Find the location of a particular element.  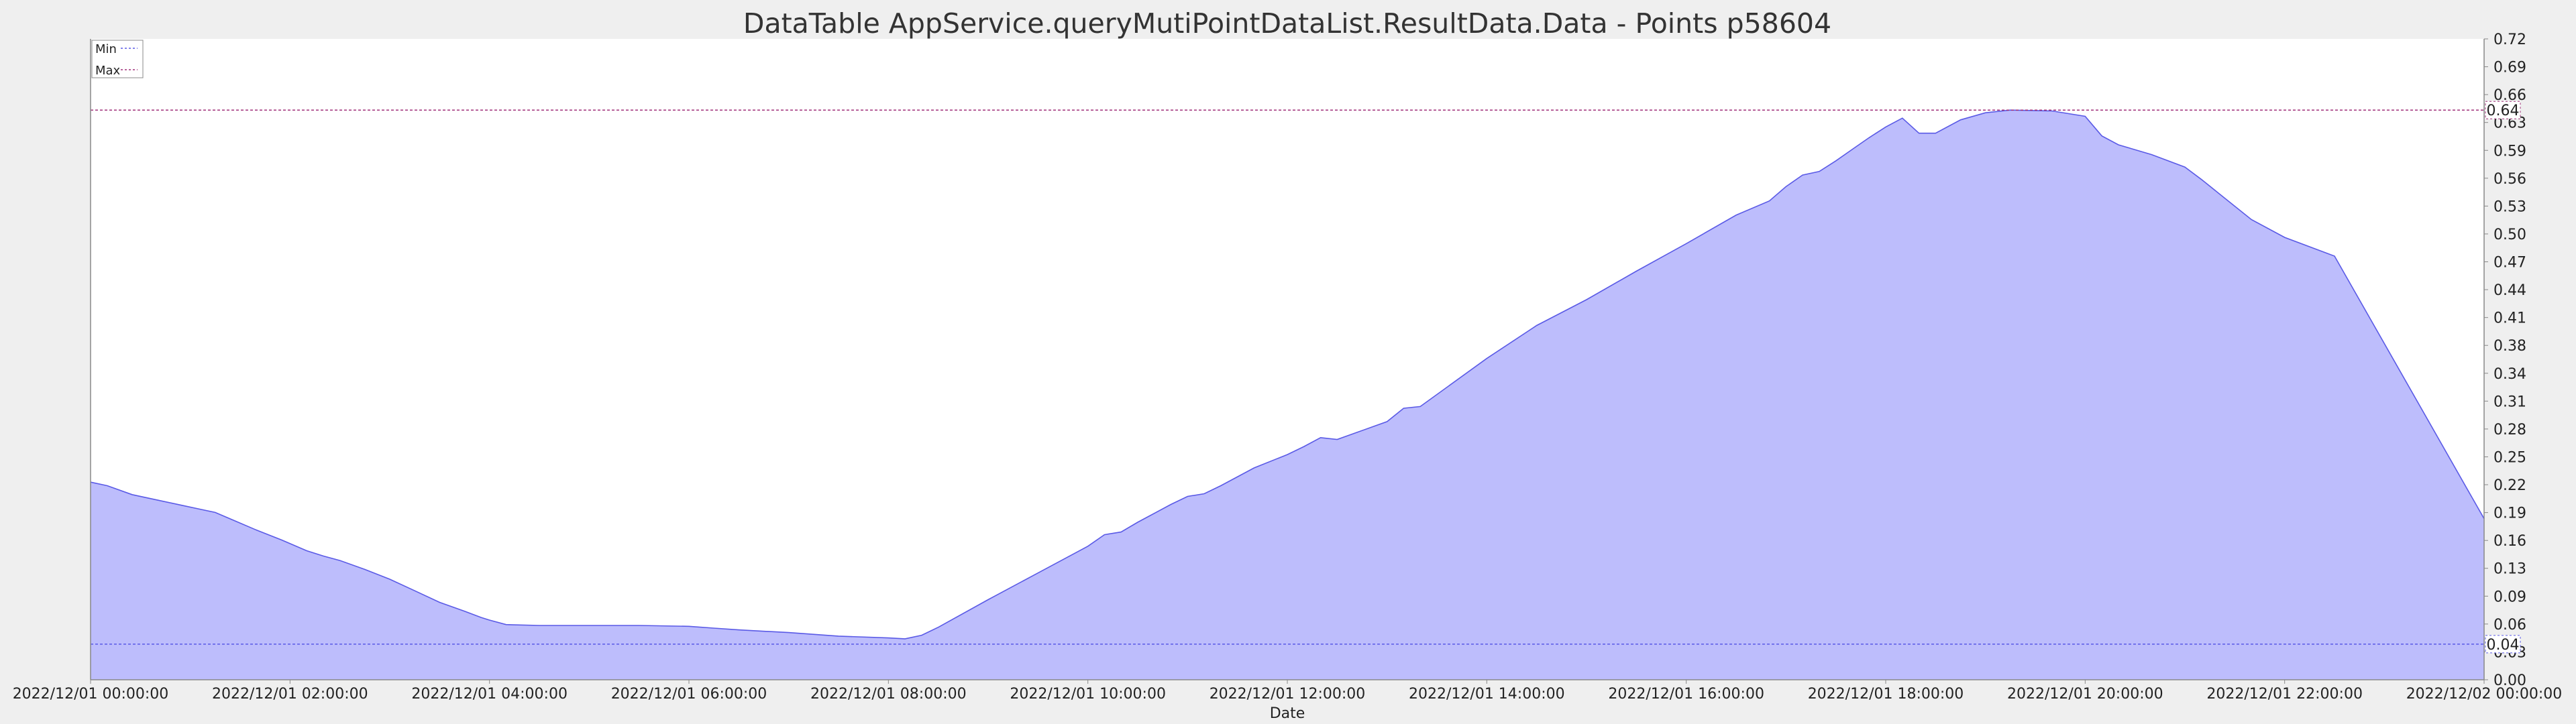

x-tick-label: 2022/12/02 00:00:00 is located at coordinates (2484, 694).